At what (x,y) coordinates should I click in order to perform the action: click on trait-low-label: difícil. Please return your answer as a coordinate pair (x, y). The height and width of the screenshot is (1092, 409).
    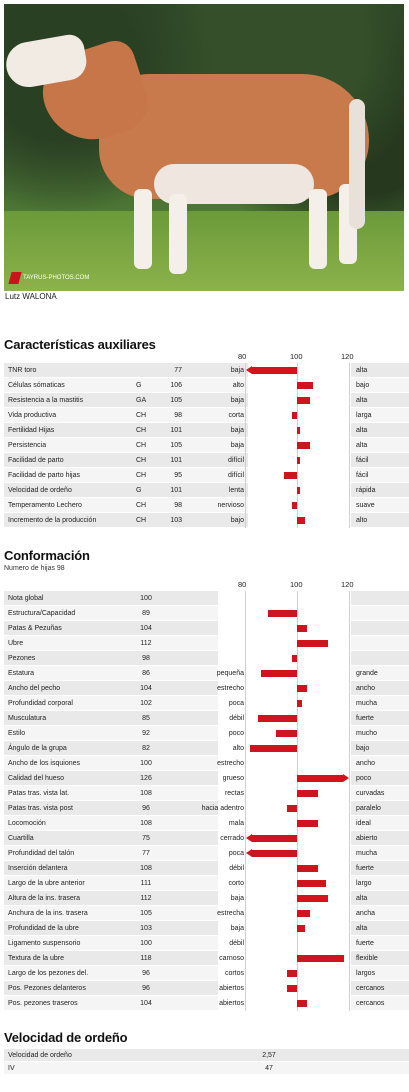
    Looking at the image, I should click on (236, 475).